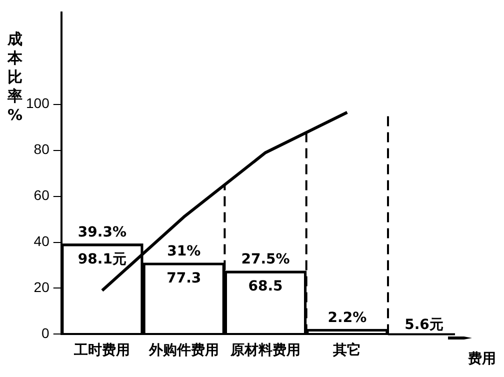 The height and width of the screenshot is (377, 504). What do you see at coordinates (15, 77) in the screenshot?
I see `y-axis-title: 成本比率%` at bounding box center [15, 77].